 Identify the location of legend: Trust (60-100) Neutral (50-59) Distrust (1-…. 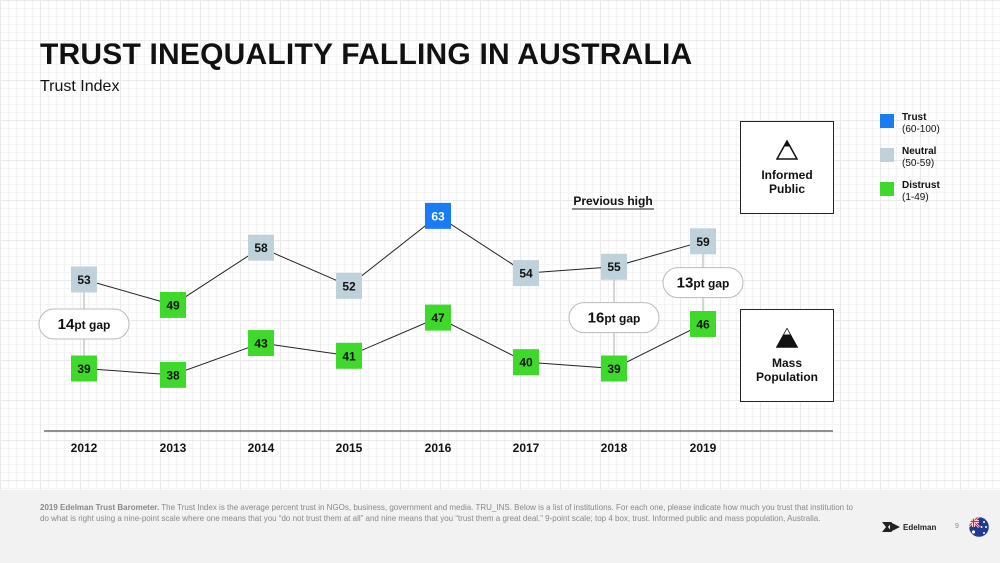
(910, 163).